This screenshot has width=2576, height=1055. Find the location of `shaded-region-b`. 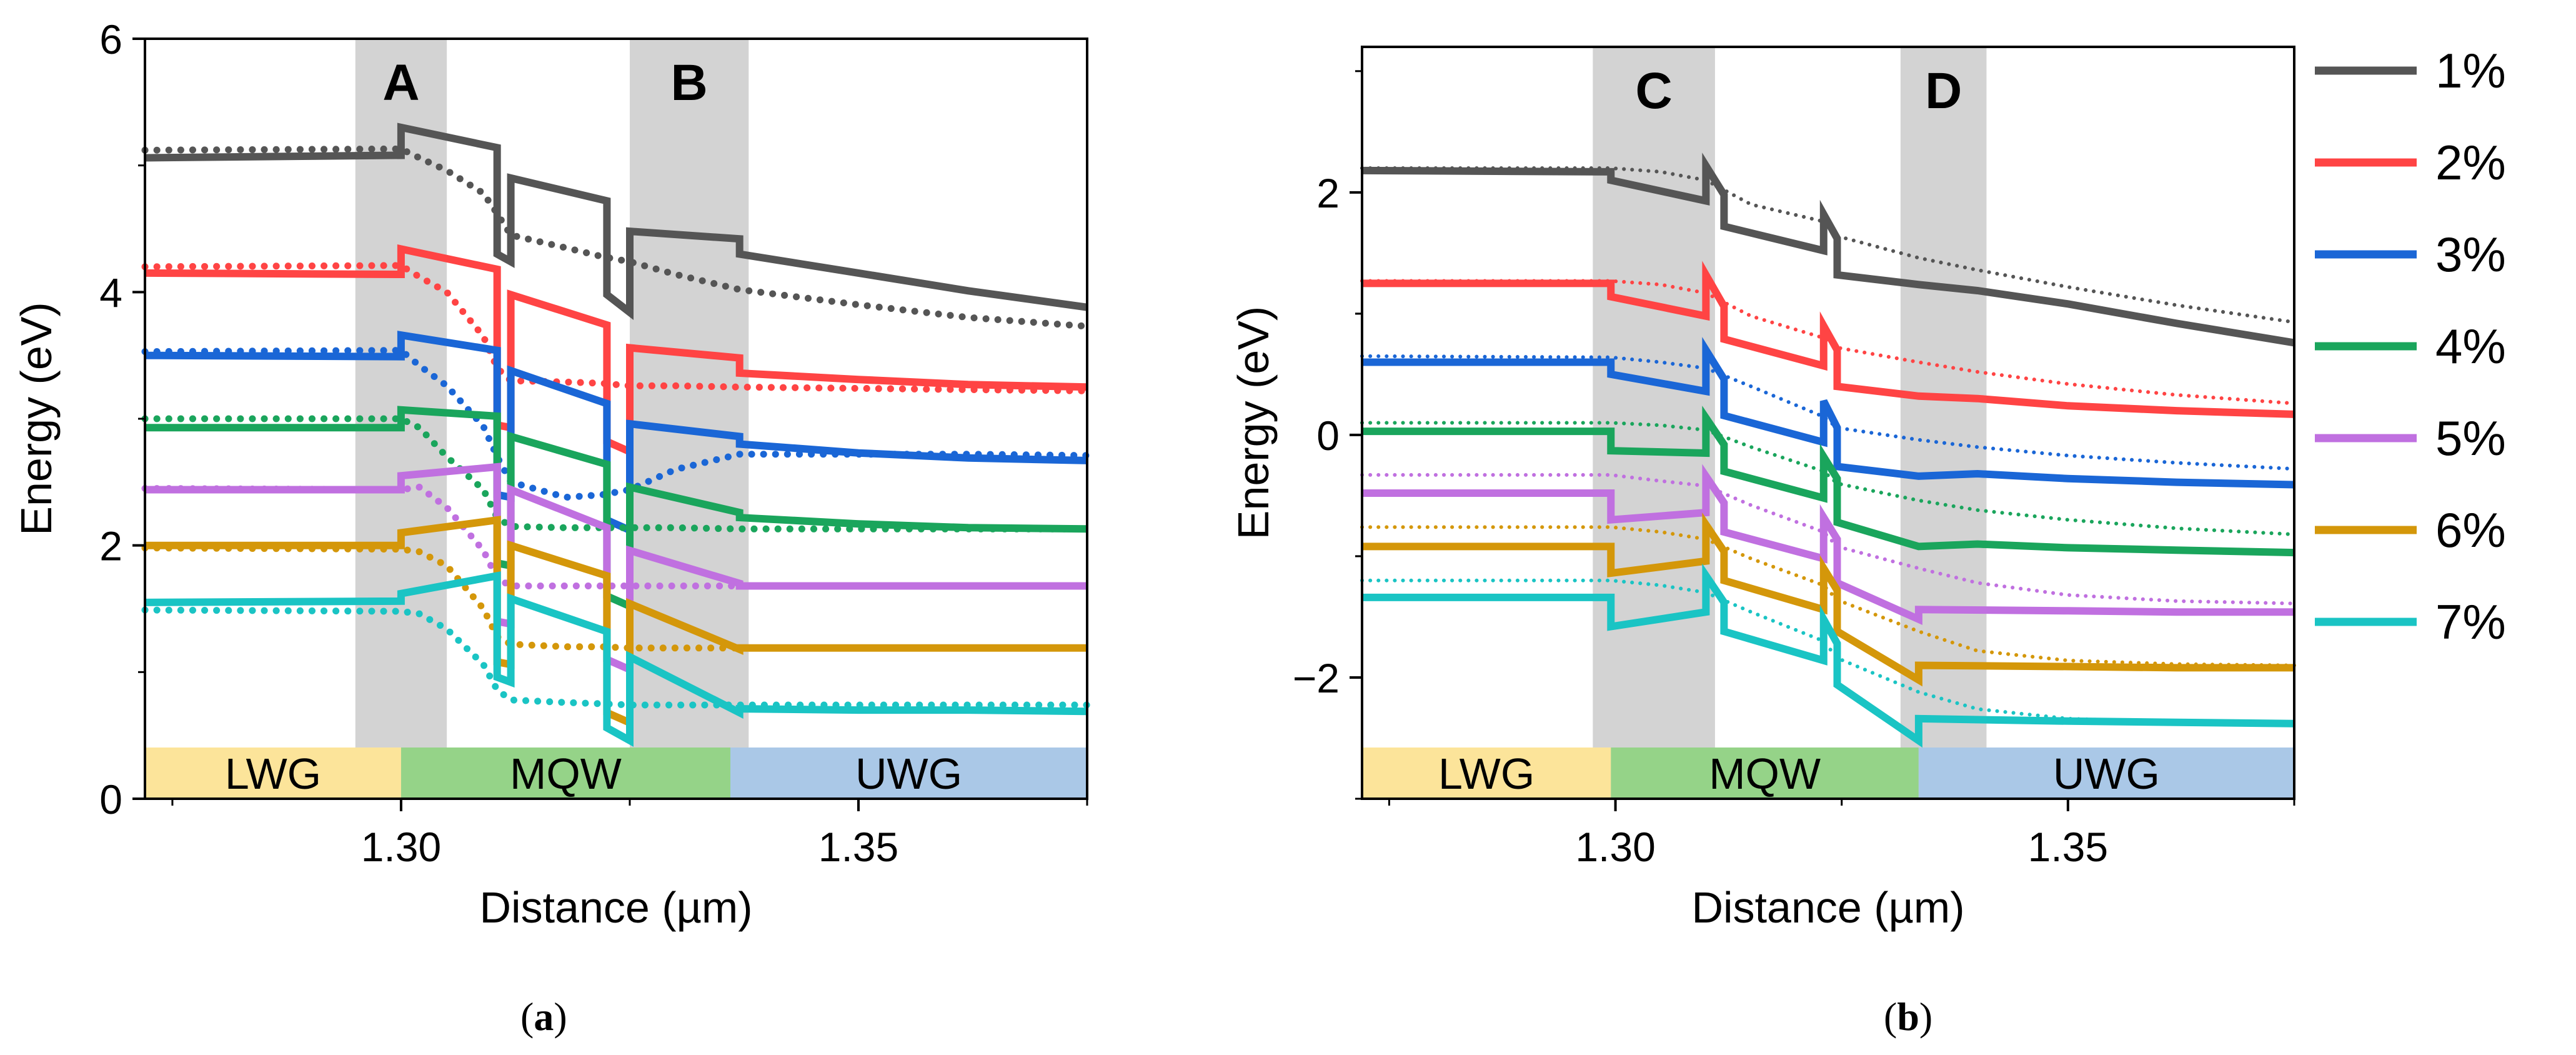

shaded-region-b is located at coordinates (689, 419).